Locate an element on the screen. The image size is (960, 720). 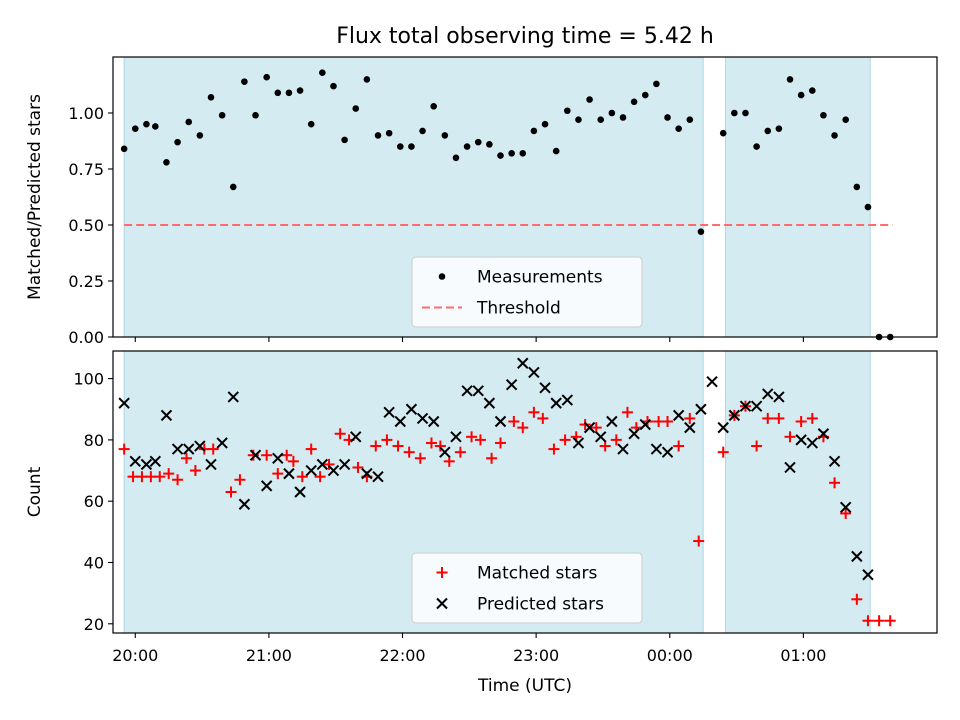
legend-label-measurements: Measurements is located at coordinates (540, 278).